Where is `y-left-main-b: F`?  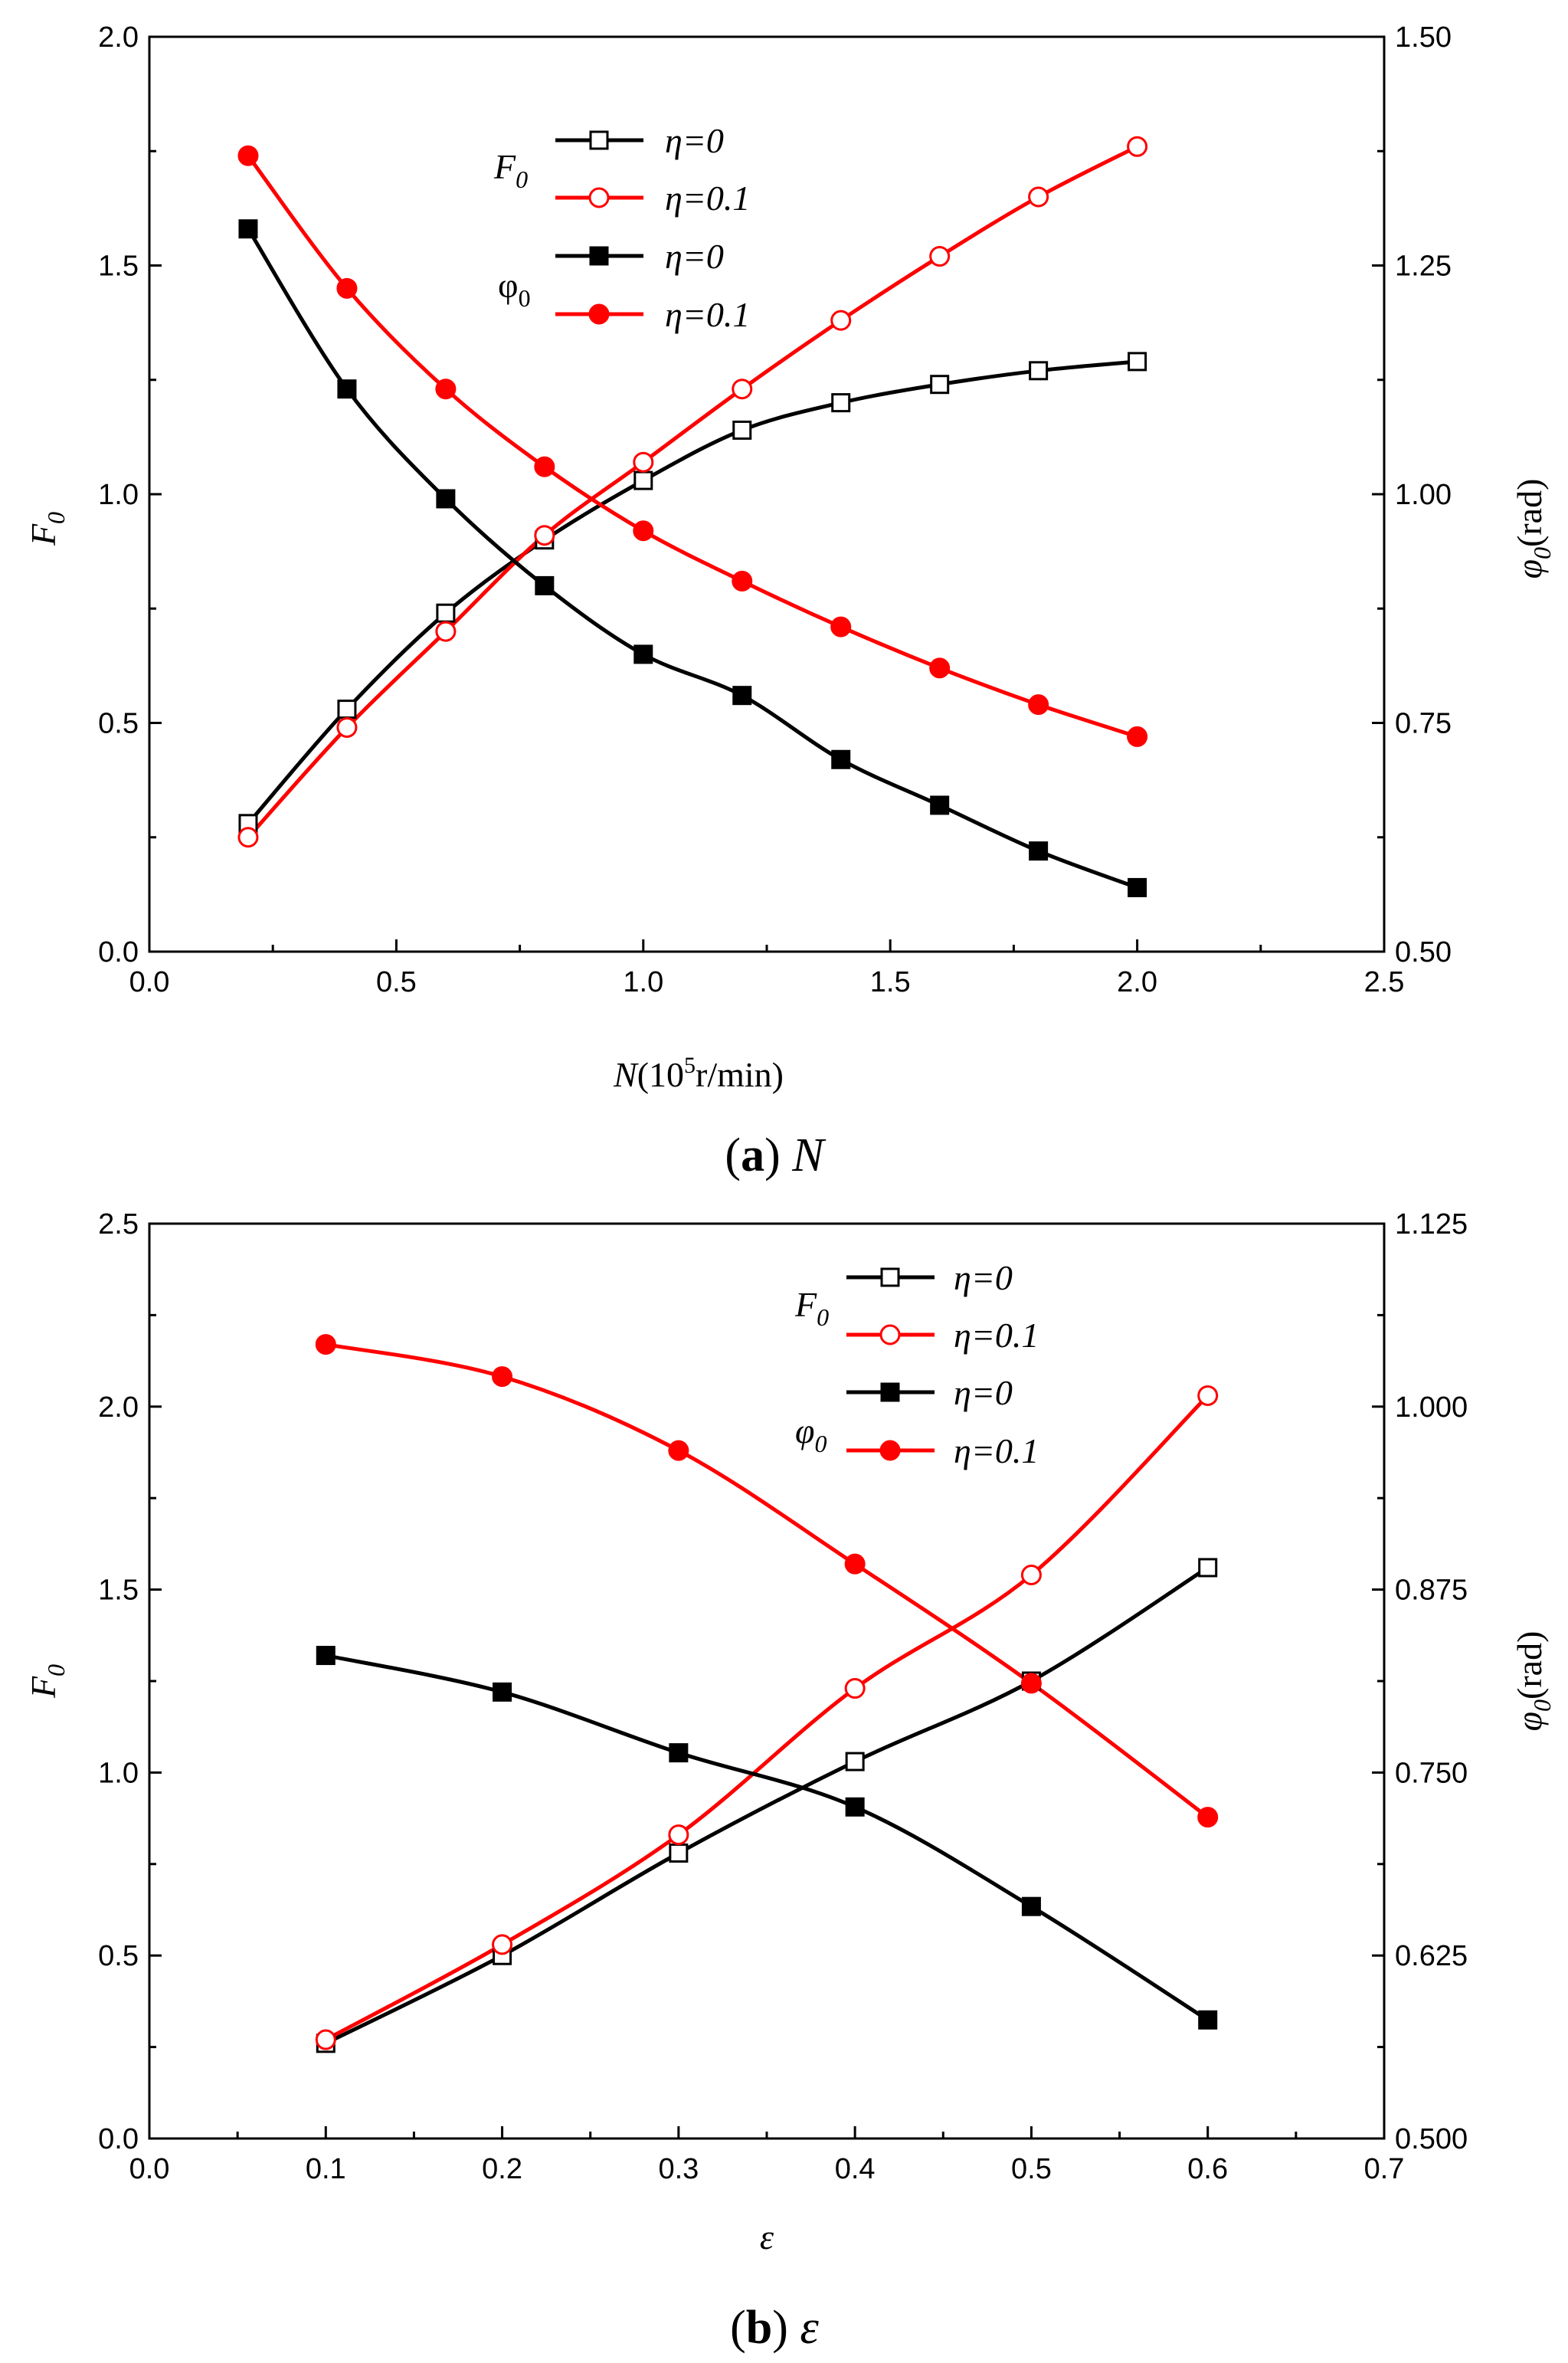
y-left-main-b: F is located at coordinates (43, 1687).